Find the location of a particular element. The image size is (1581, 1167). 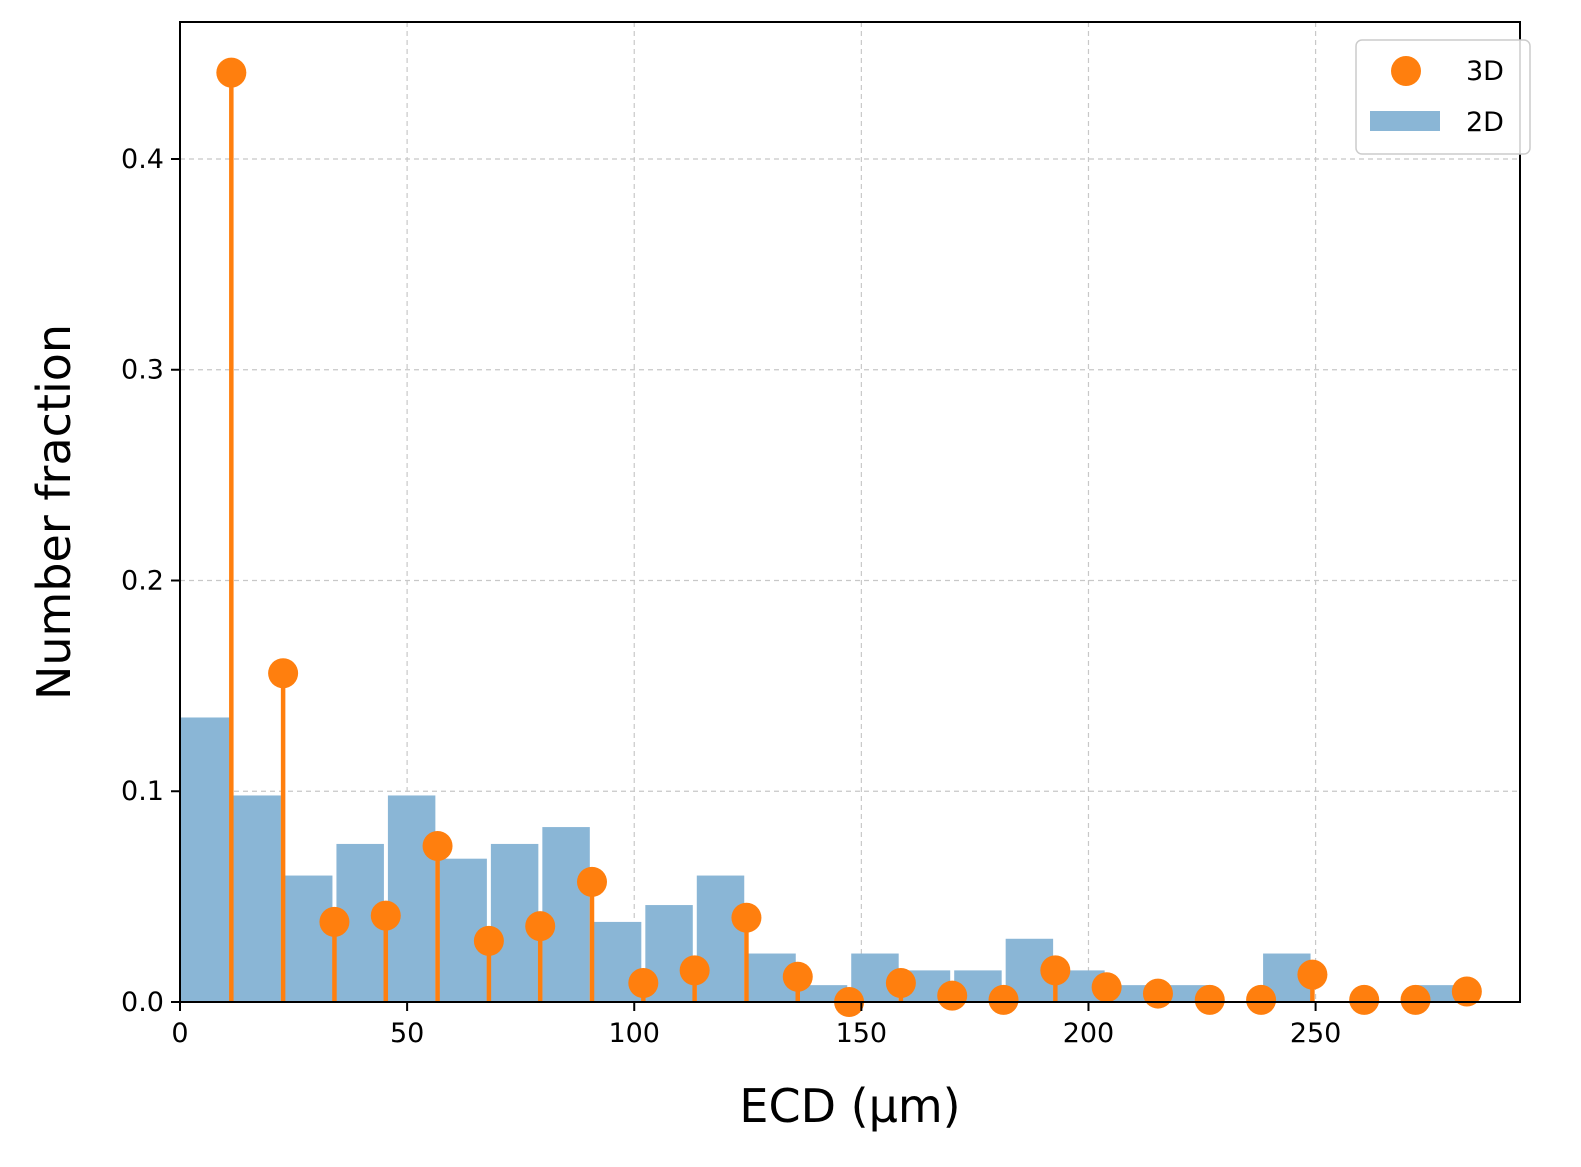

y-axis-label: Number fraction is located at coordinates (54, 512).